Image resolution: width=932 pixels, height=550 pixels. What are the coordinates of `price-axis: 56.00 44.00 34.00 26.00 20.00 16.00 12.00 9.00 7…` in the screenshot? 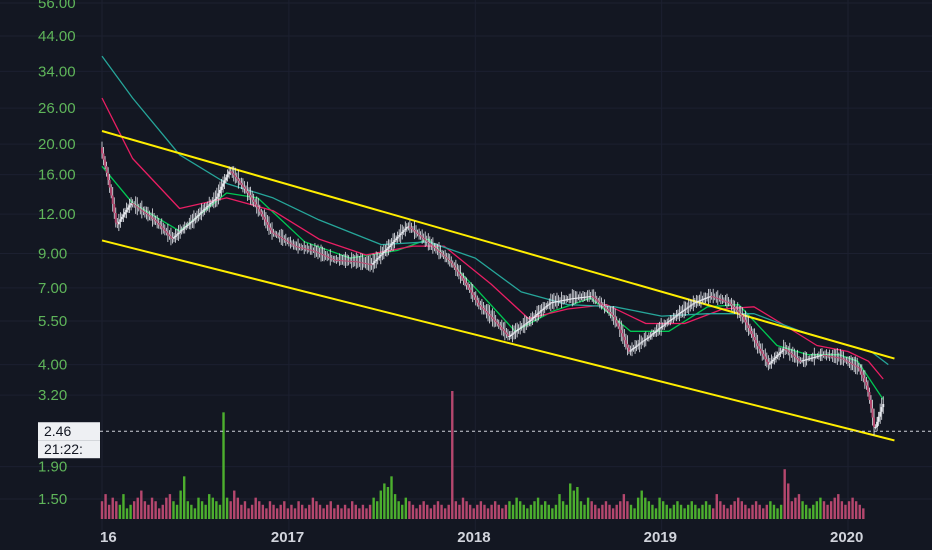 It's located at (57, 254).